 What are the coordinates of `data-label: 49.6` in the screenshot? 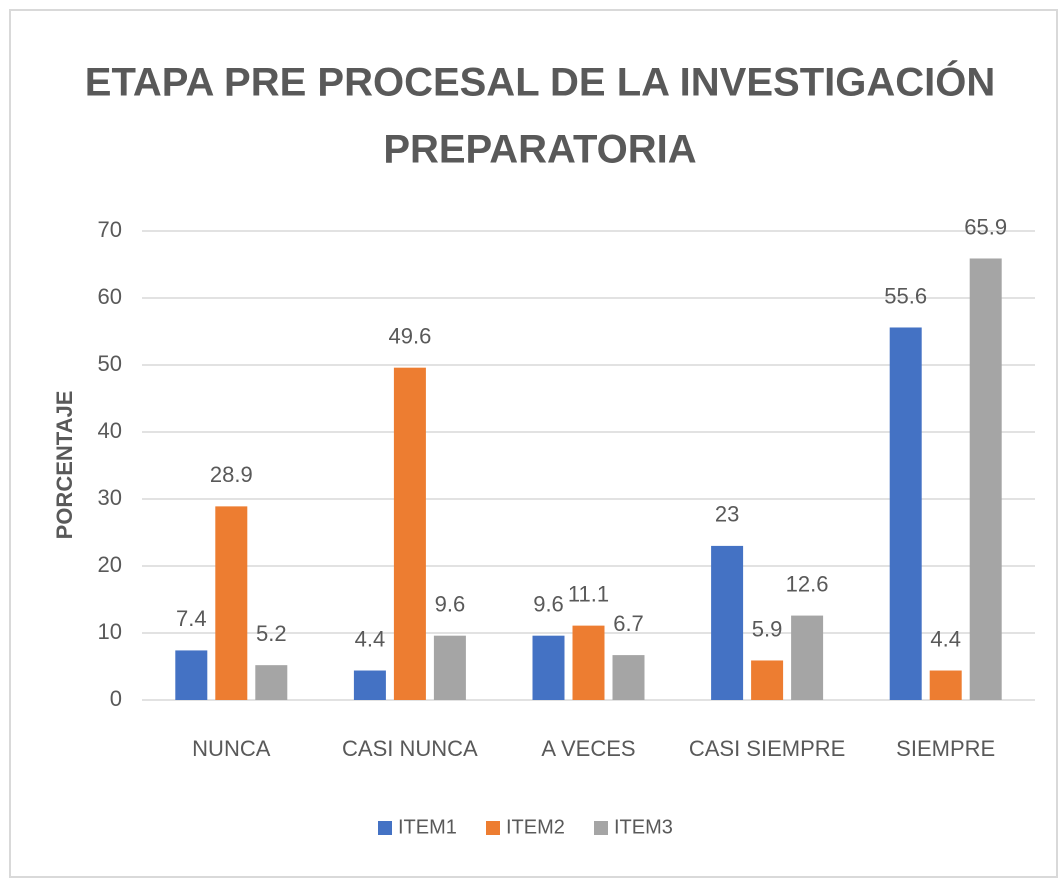 It's located at (409, 335).